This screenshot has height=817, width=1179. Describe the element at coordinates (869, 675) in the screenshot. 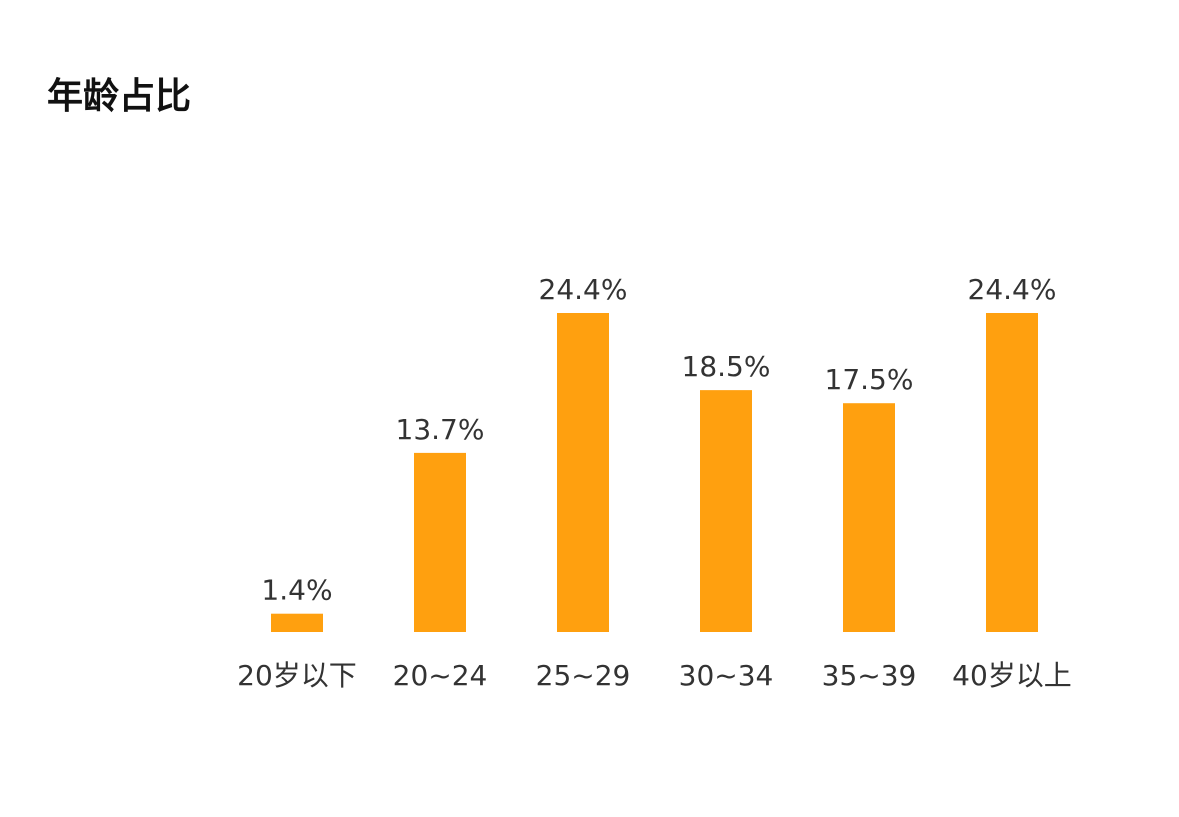

I see `x-tick-label: 35~39` at that location.